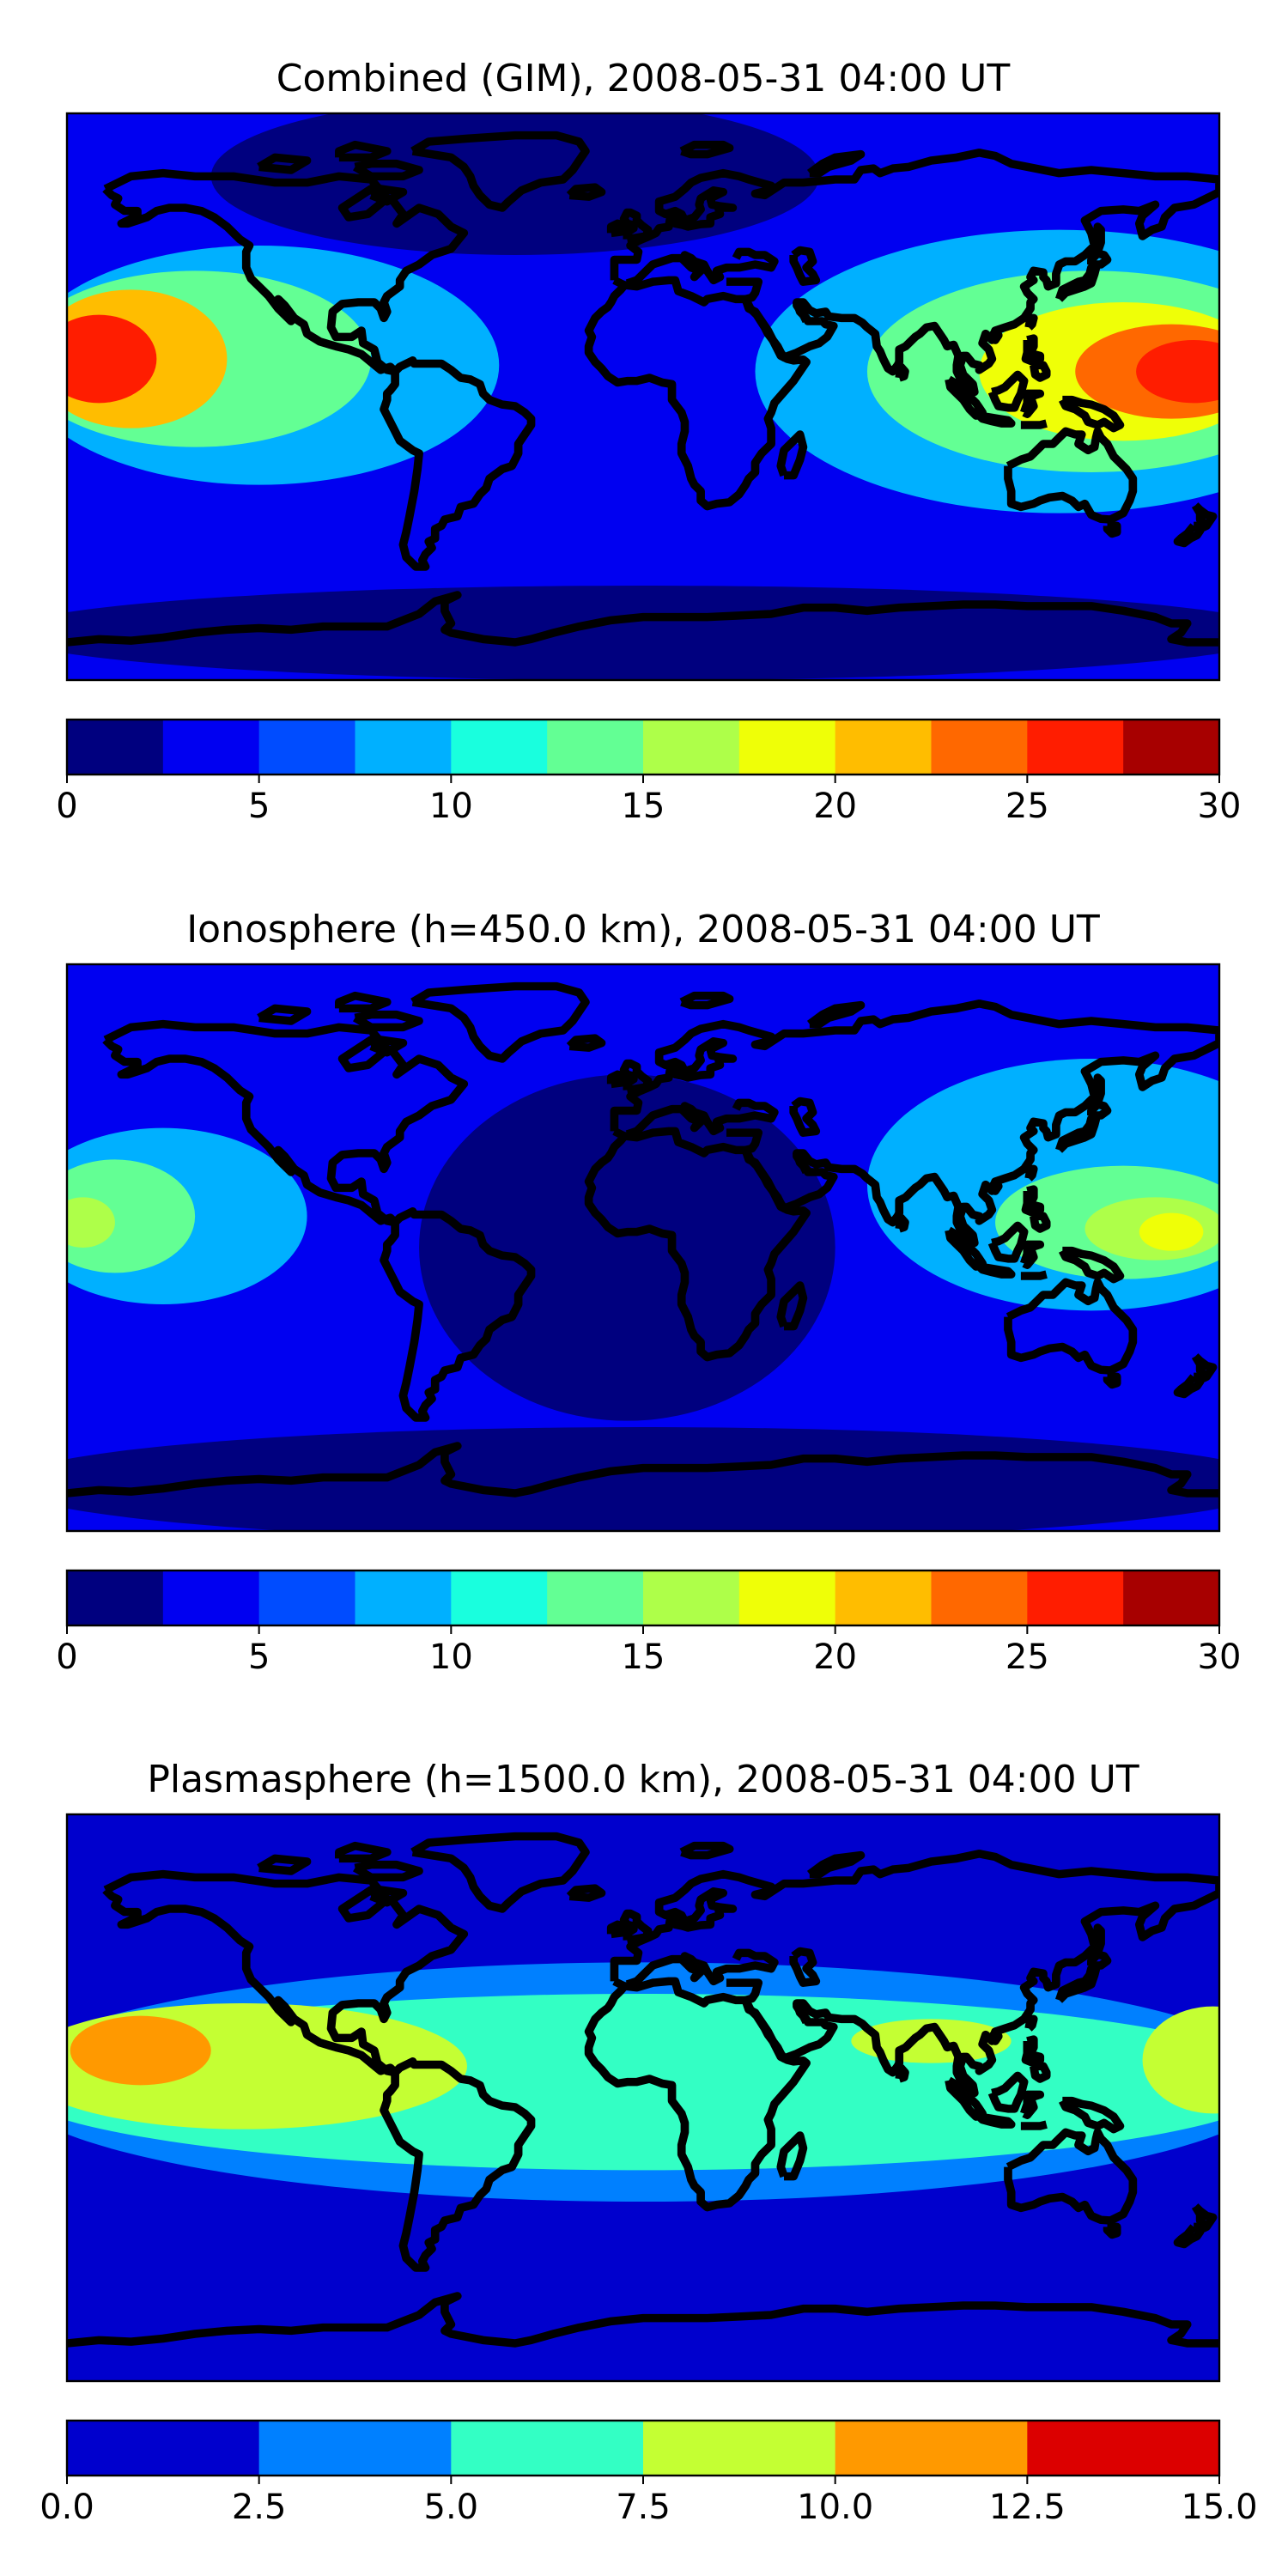 The image size is (1288, 2576). Describe the element at coordinates (1219, 2507) in the screenshot. I see `colorbar-tick-label: 15.0` at that location.